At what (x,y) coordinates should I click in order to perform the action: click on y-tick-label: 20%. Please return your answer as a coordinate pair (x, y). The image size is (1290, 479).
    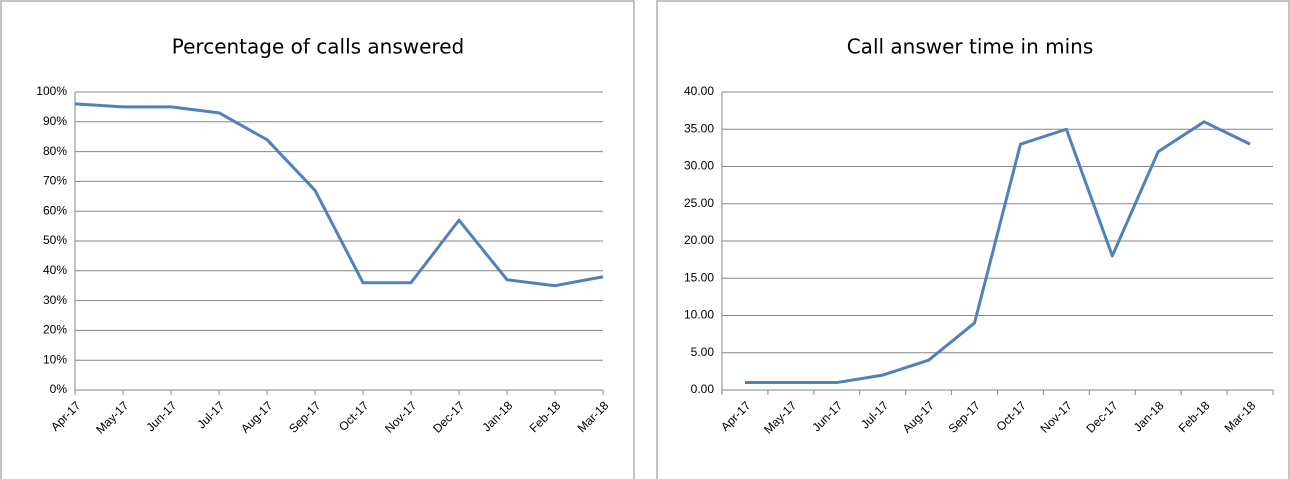
    Looking at the image, I should click on (55, 330).